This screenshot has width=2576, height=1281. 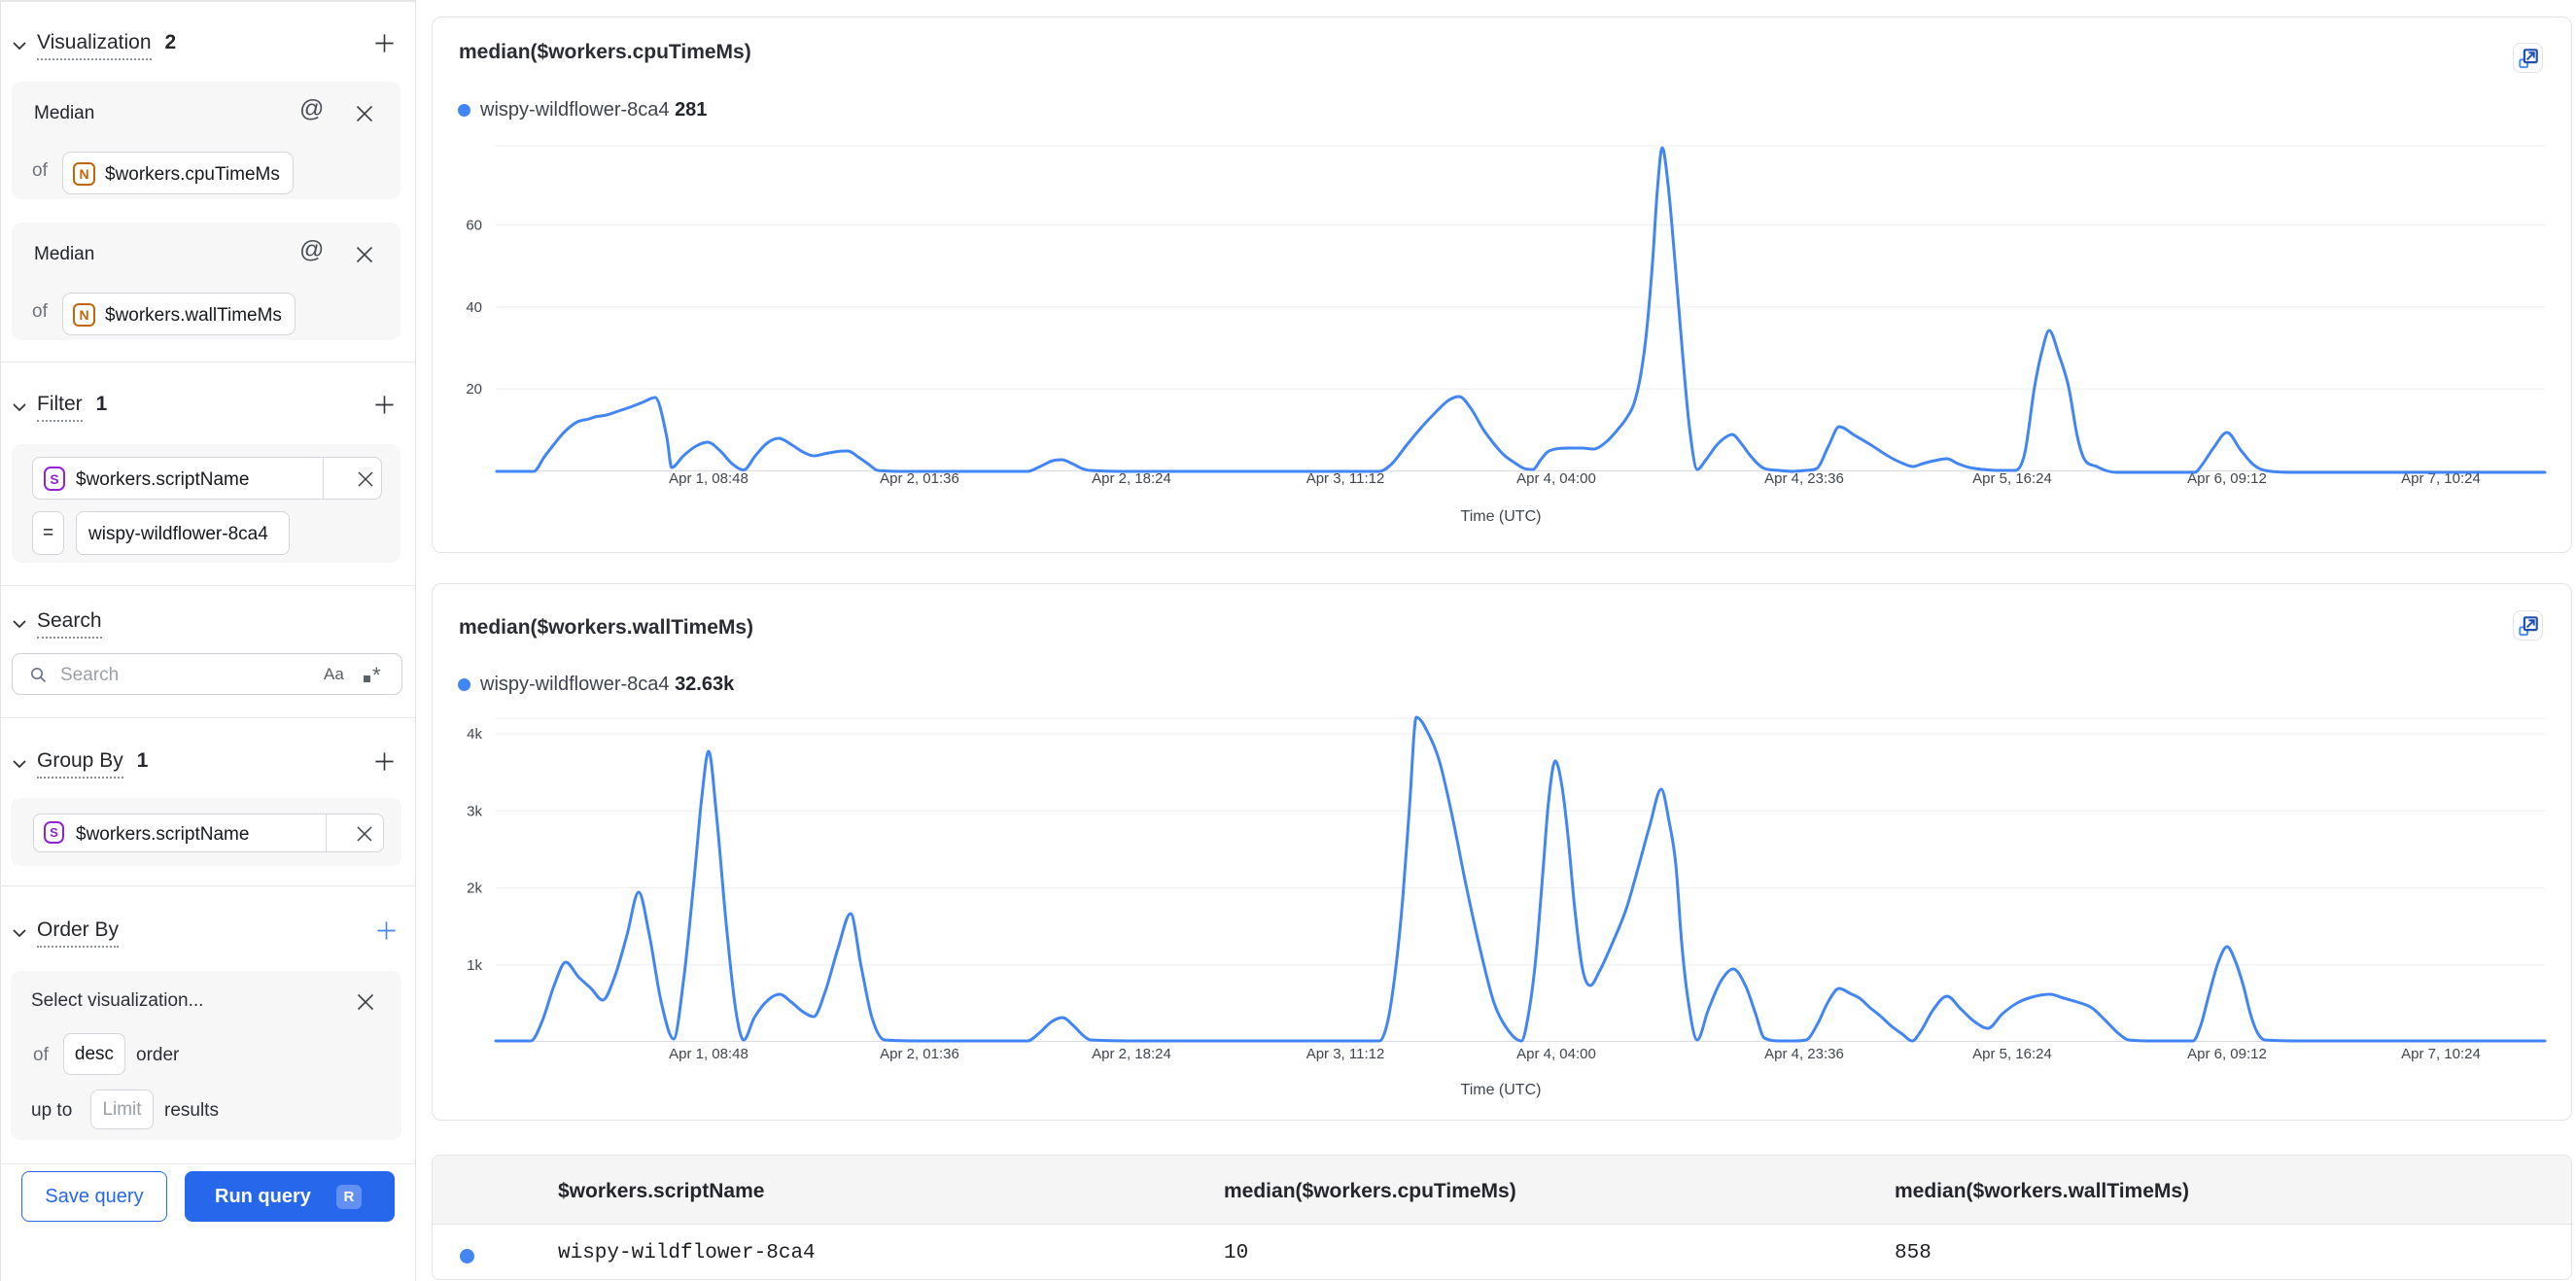 What do you see at coordinates (475, 965) in the screenshot?
I see `svg-text: 1k` at bounding box center [475, 965].